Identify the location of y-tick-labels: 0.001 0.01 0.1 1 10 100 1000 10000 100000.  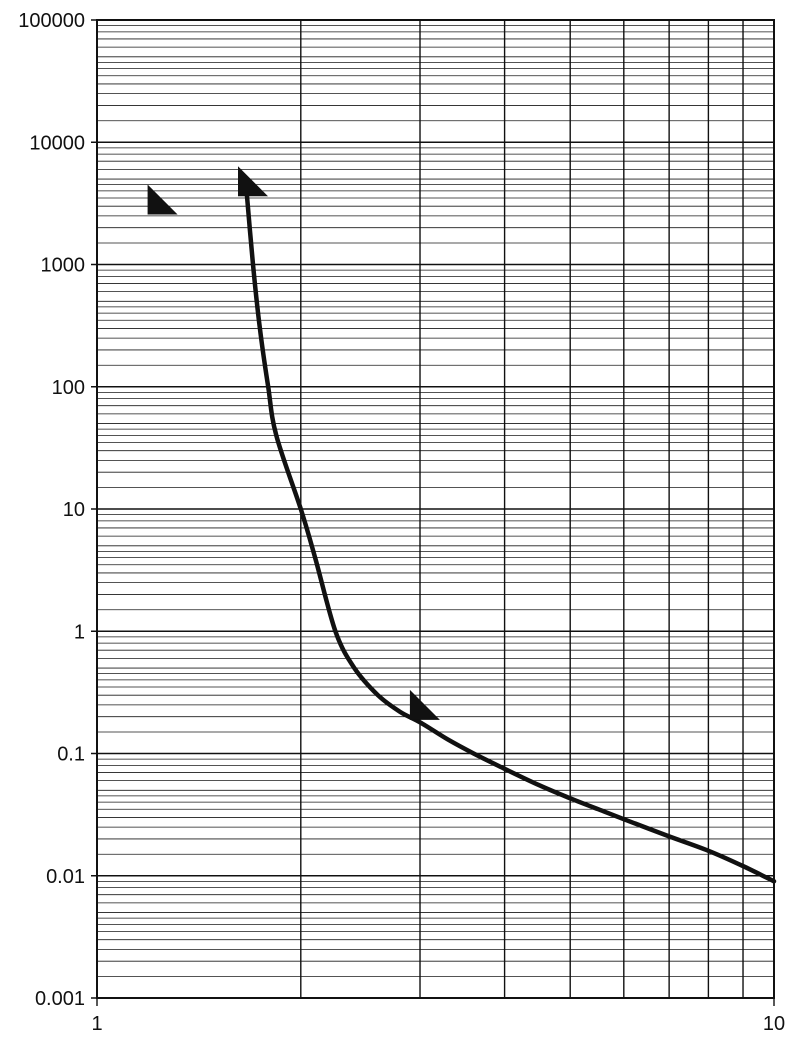
(51, 510).